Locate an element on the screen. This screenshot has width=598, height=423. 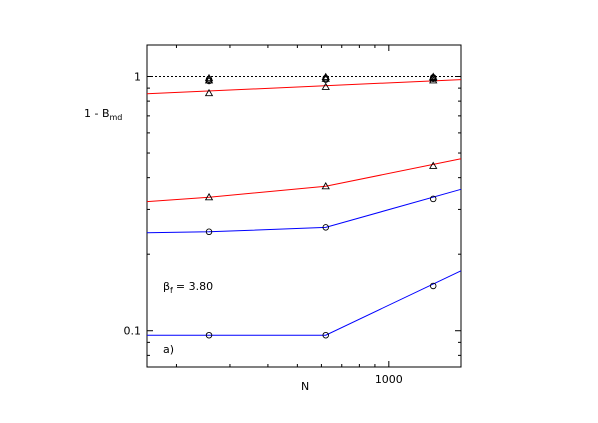
y-axis-label: 1 - Bmd is located at coordinates (103, 114).